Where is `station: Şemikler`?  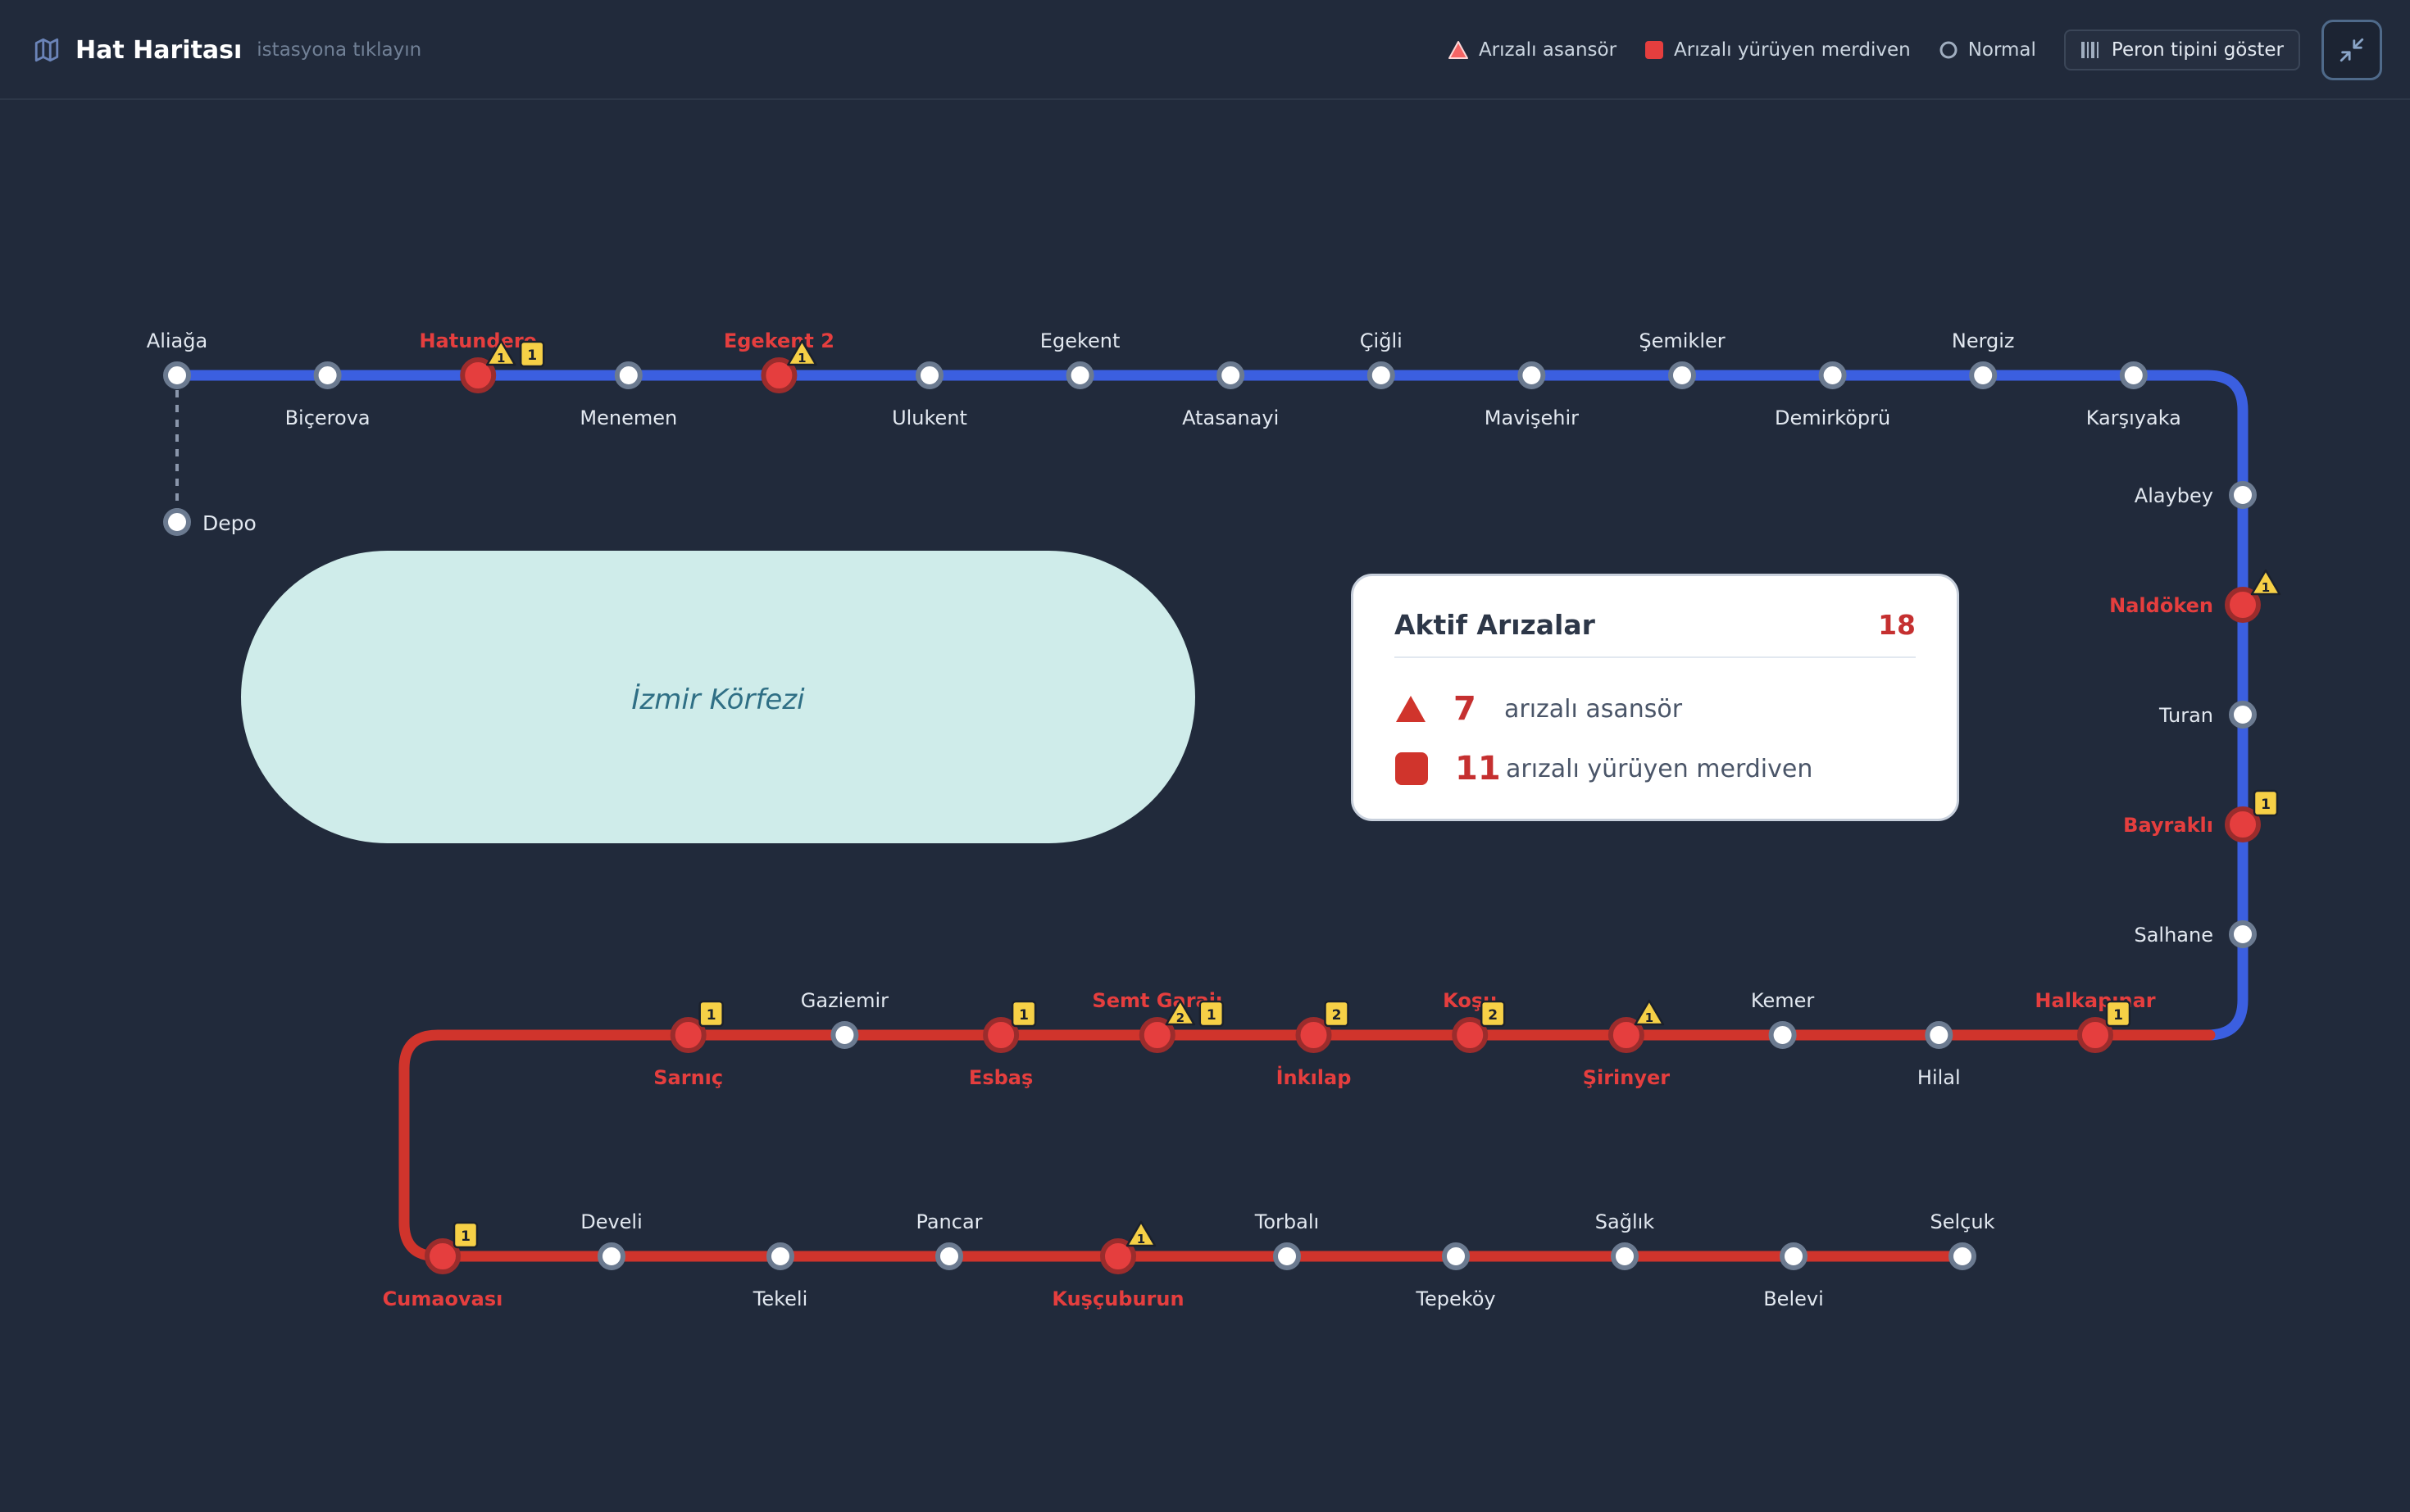 station: Şemikler is located at coordinates (1683, 359).